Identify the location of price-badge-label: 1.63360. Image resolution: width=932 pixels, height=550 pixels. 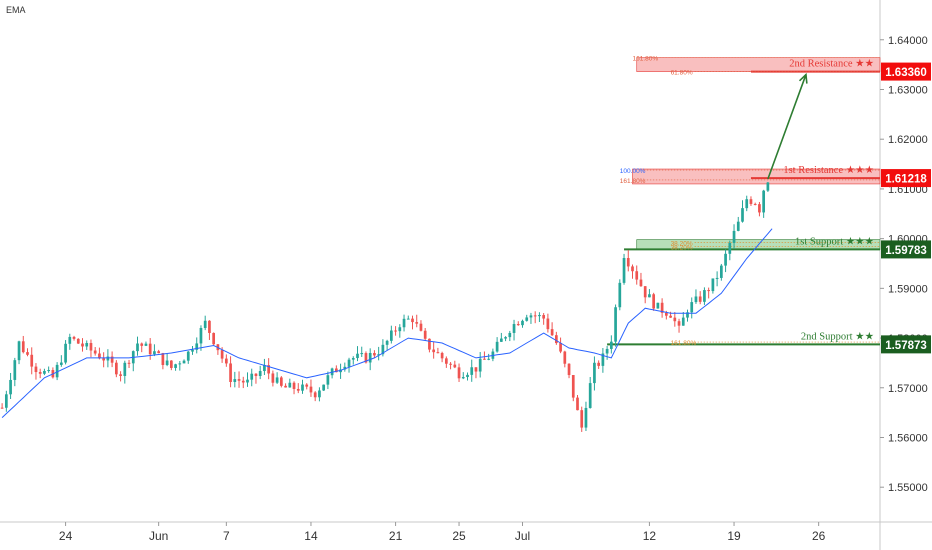
(906, 73).